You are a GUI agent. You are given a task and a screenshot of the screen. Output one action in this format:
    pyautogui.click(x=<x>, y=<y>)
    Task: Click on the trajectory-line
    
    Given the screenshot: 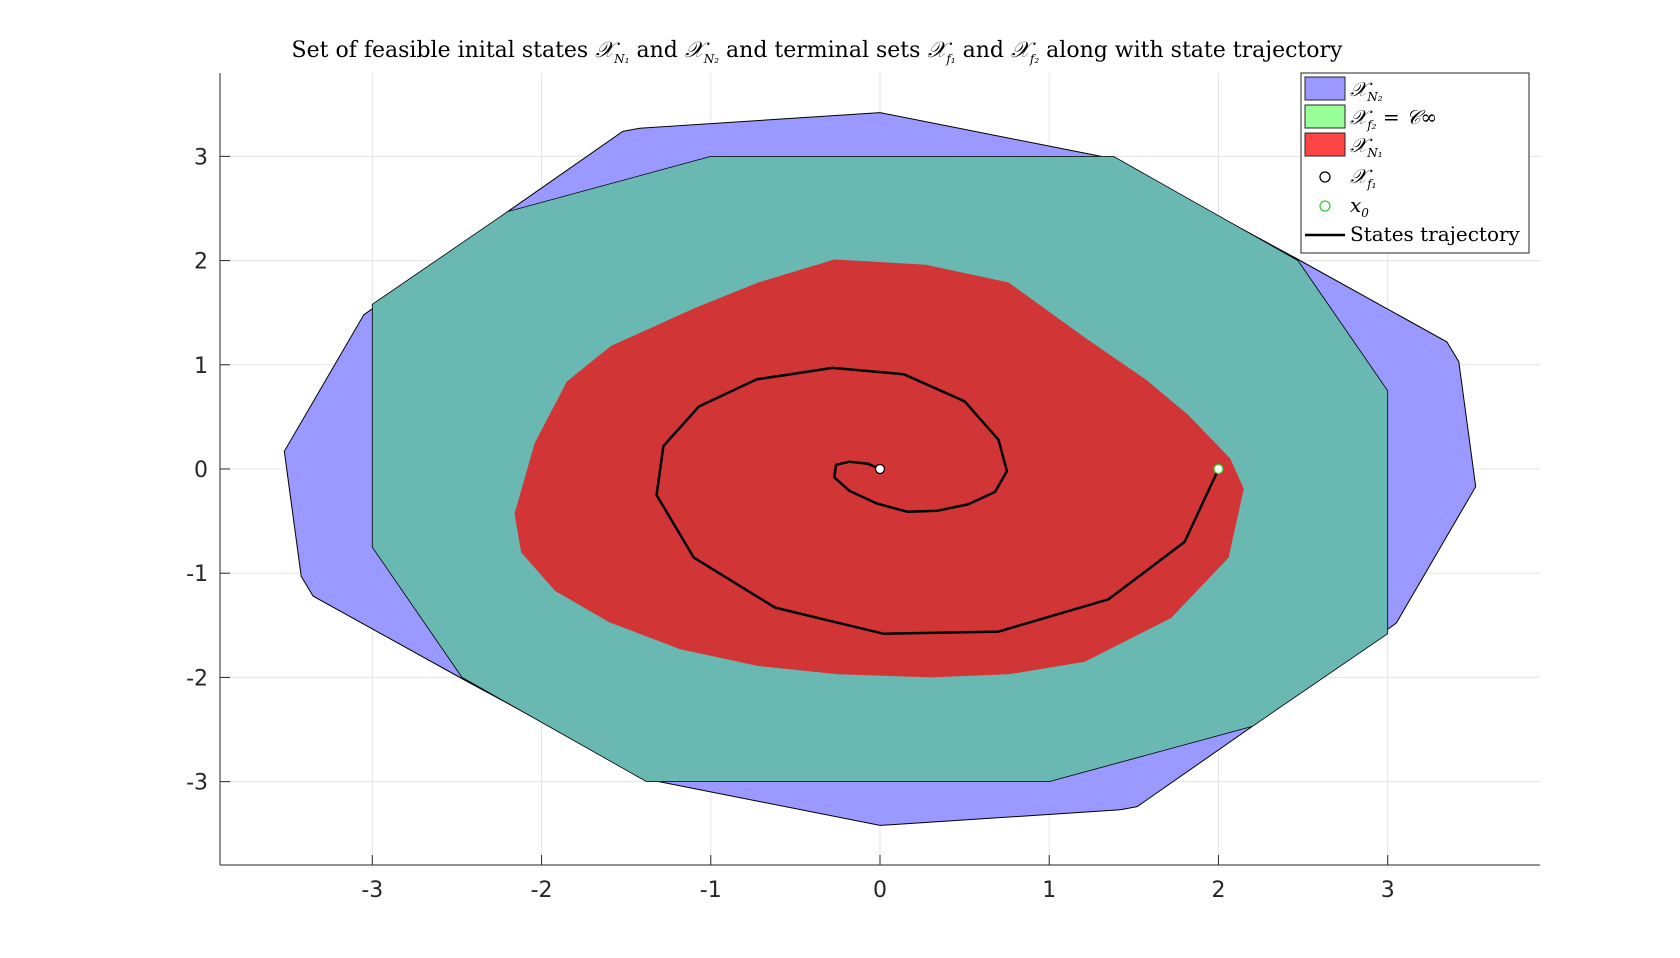 What is the action you would take?
    pyautogui.click(x=937, y=500)
    